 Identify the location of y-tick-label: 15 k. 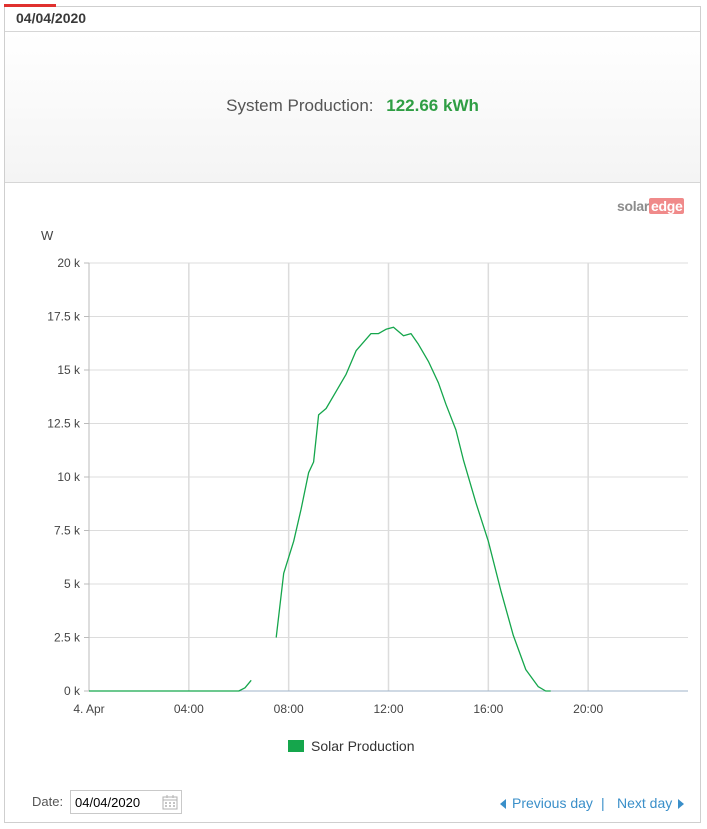
(69, 370).